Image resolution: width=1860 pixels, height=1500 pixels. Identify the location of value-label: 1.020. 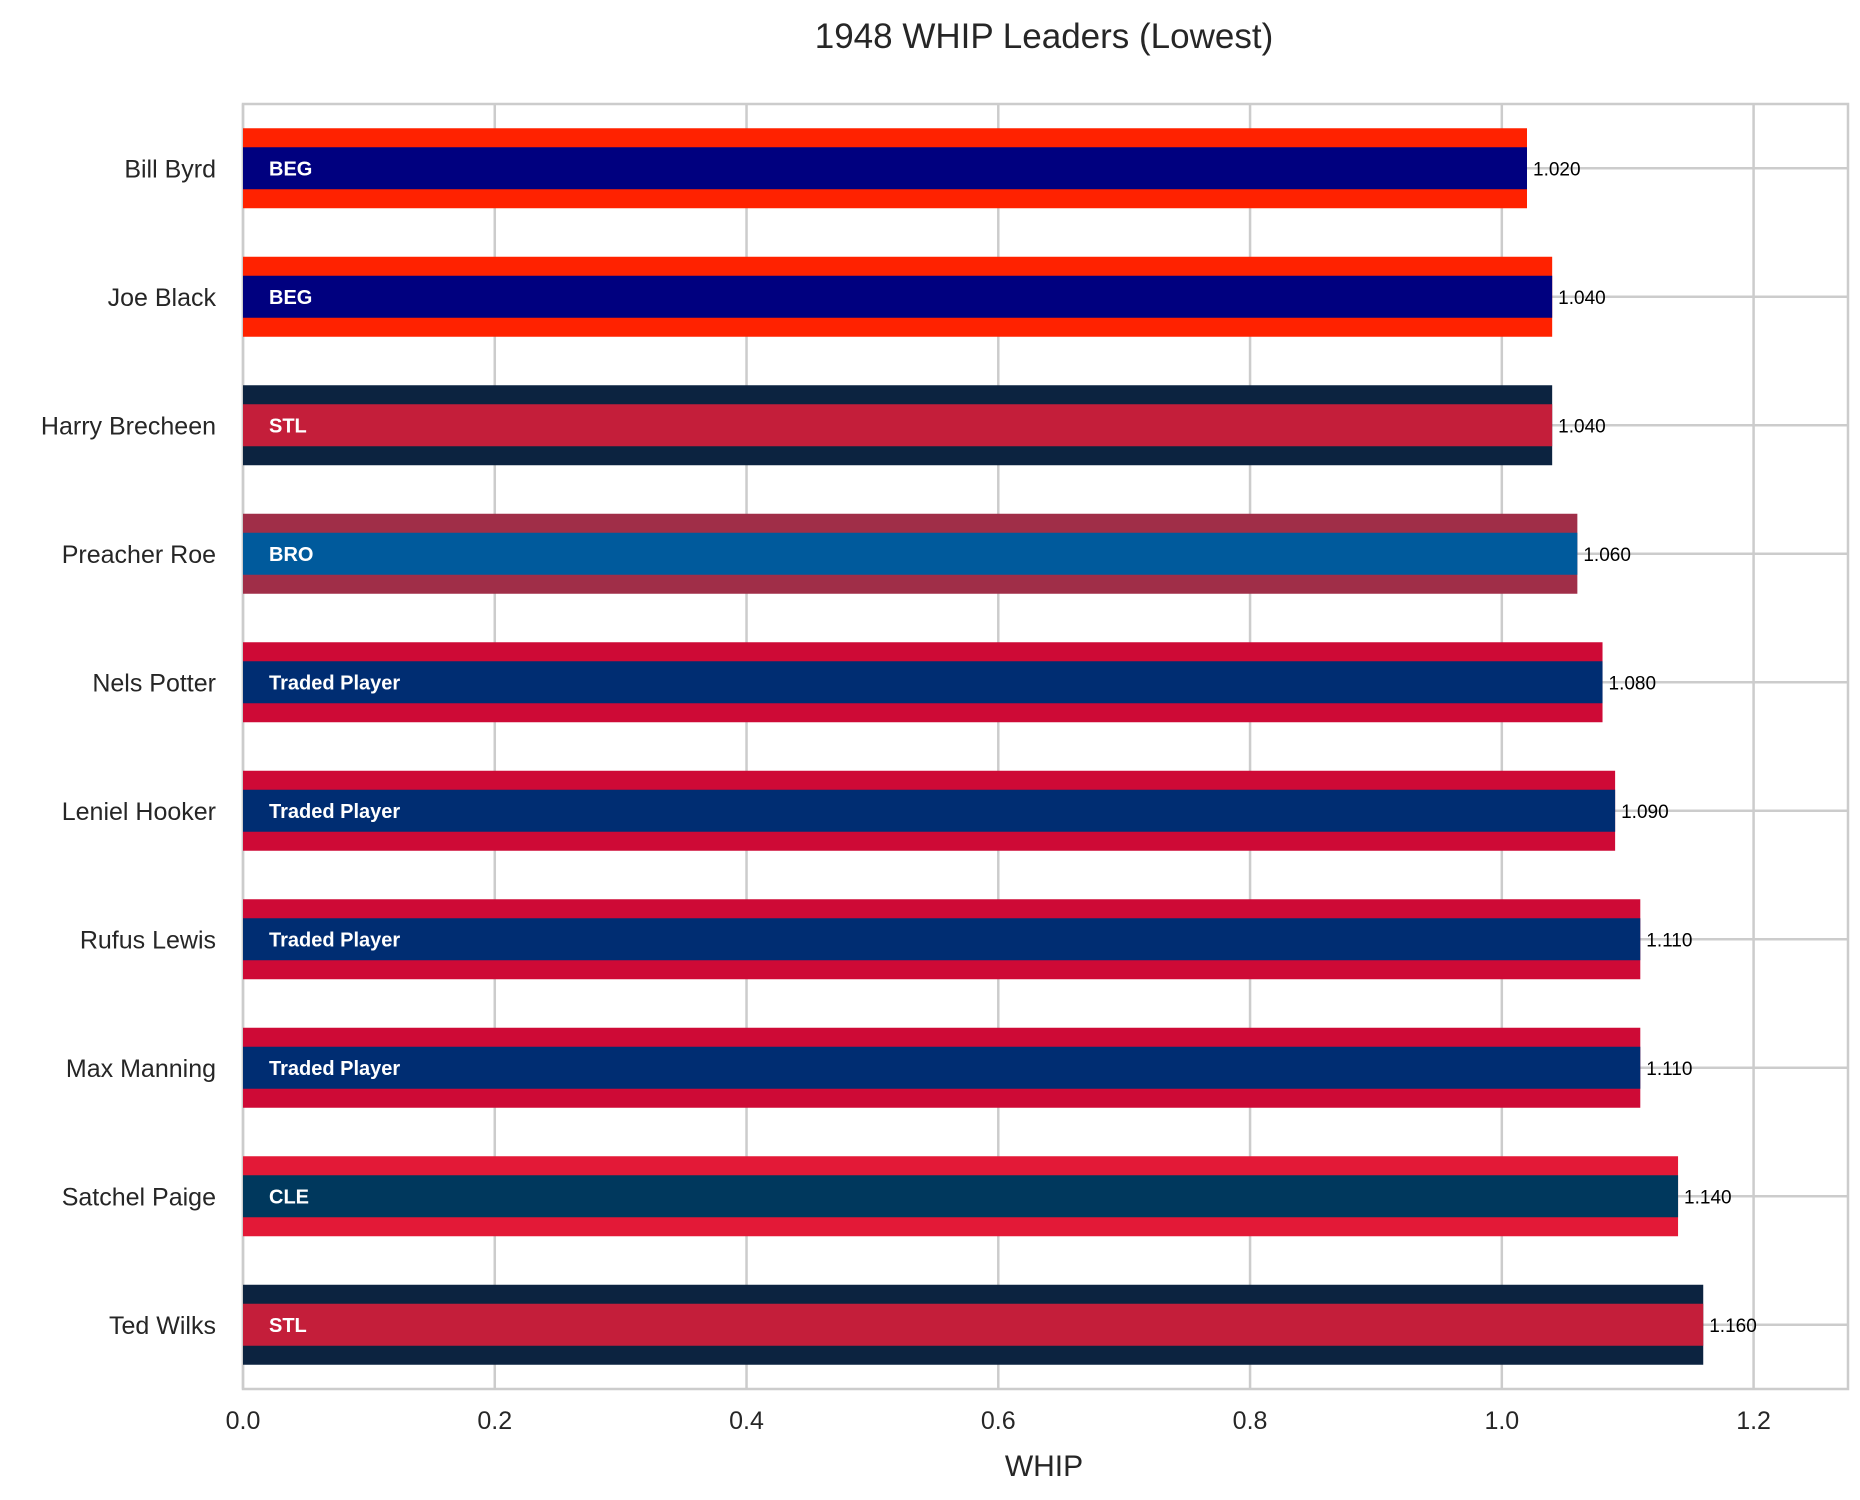
(1557, 169).